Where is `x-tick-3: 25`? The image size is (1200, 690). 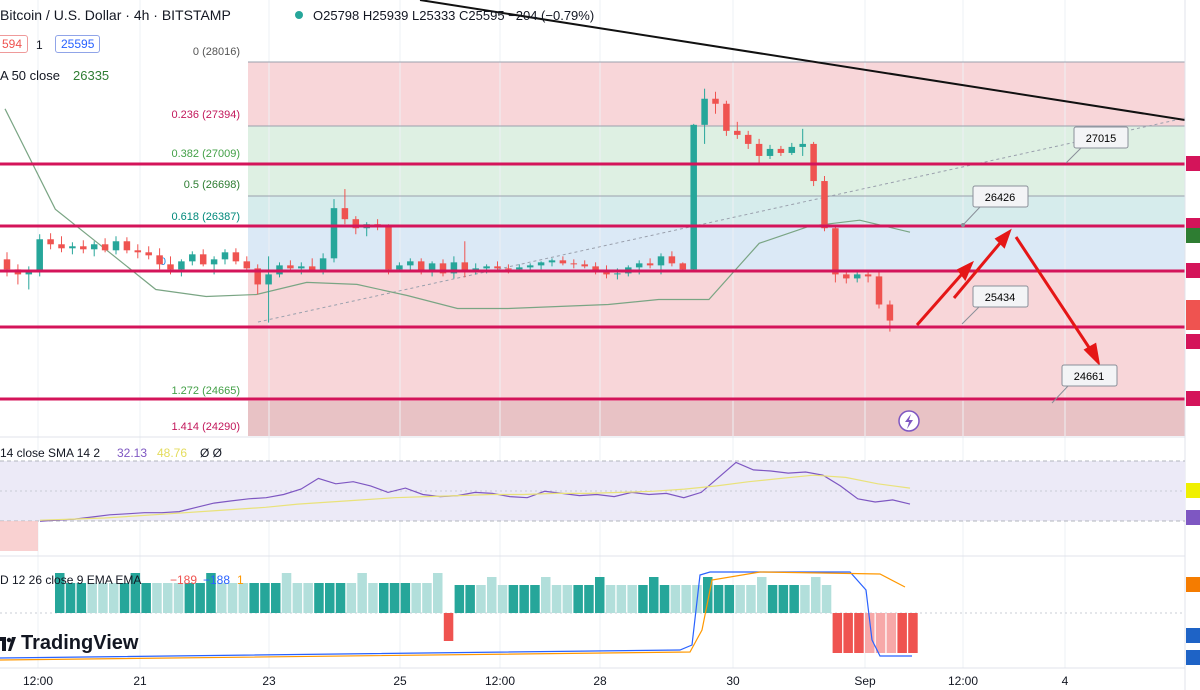 x-tick-3: 25 is located at coordinates (400, 681).